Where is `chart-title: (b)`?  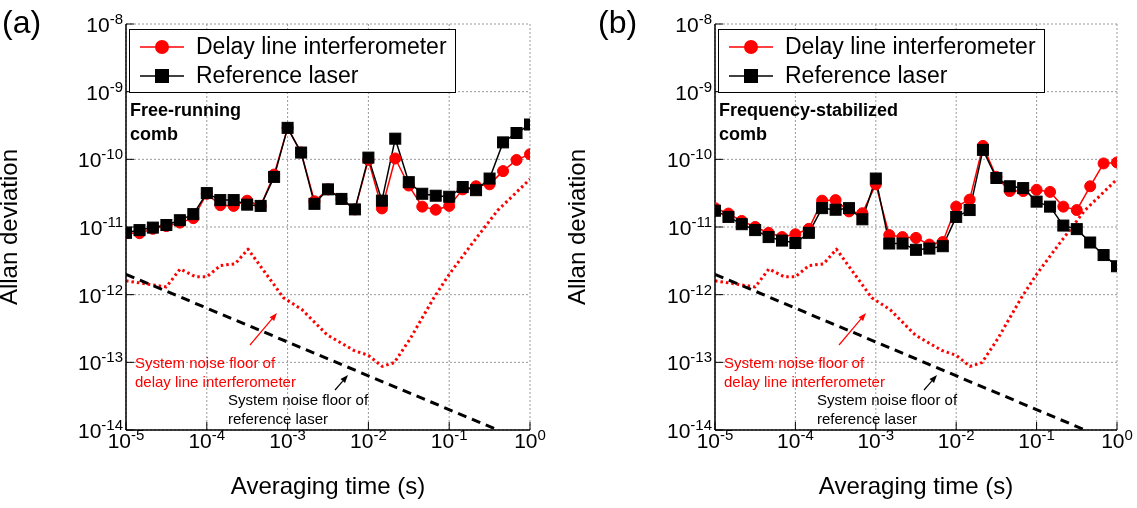
chart-title: (b) is located at coordinates (618, 22).